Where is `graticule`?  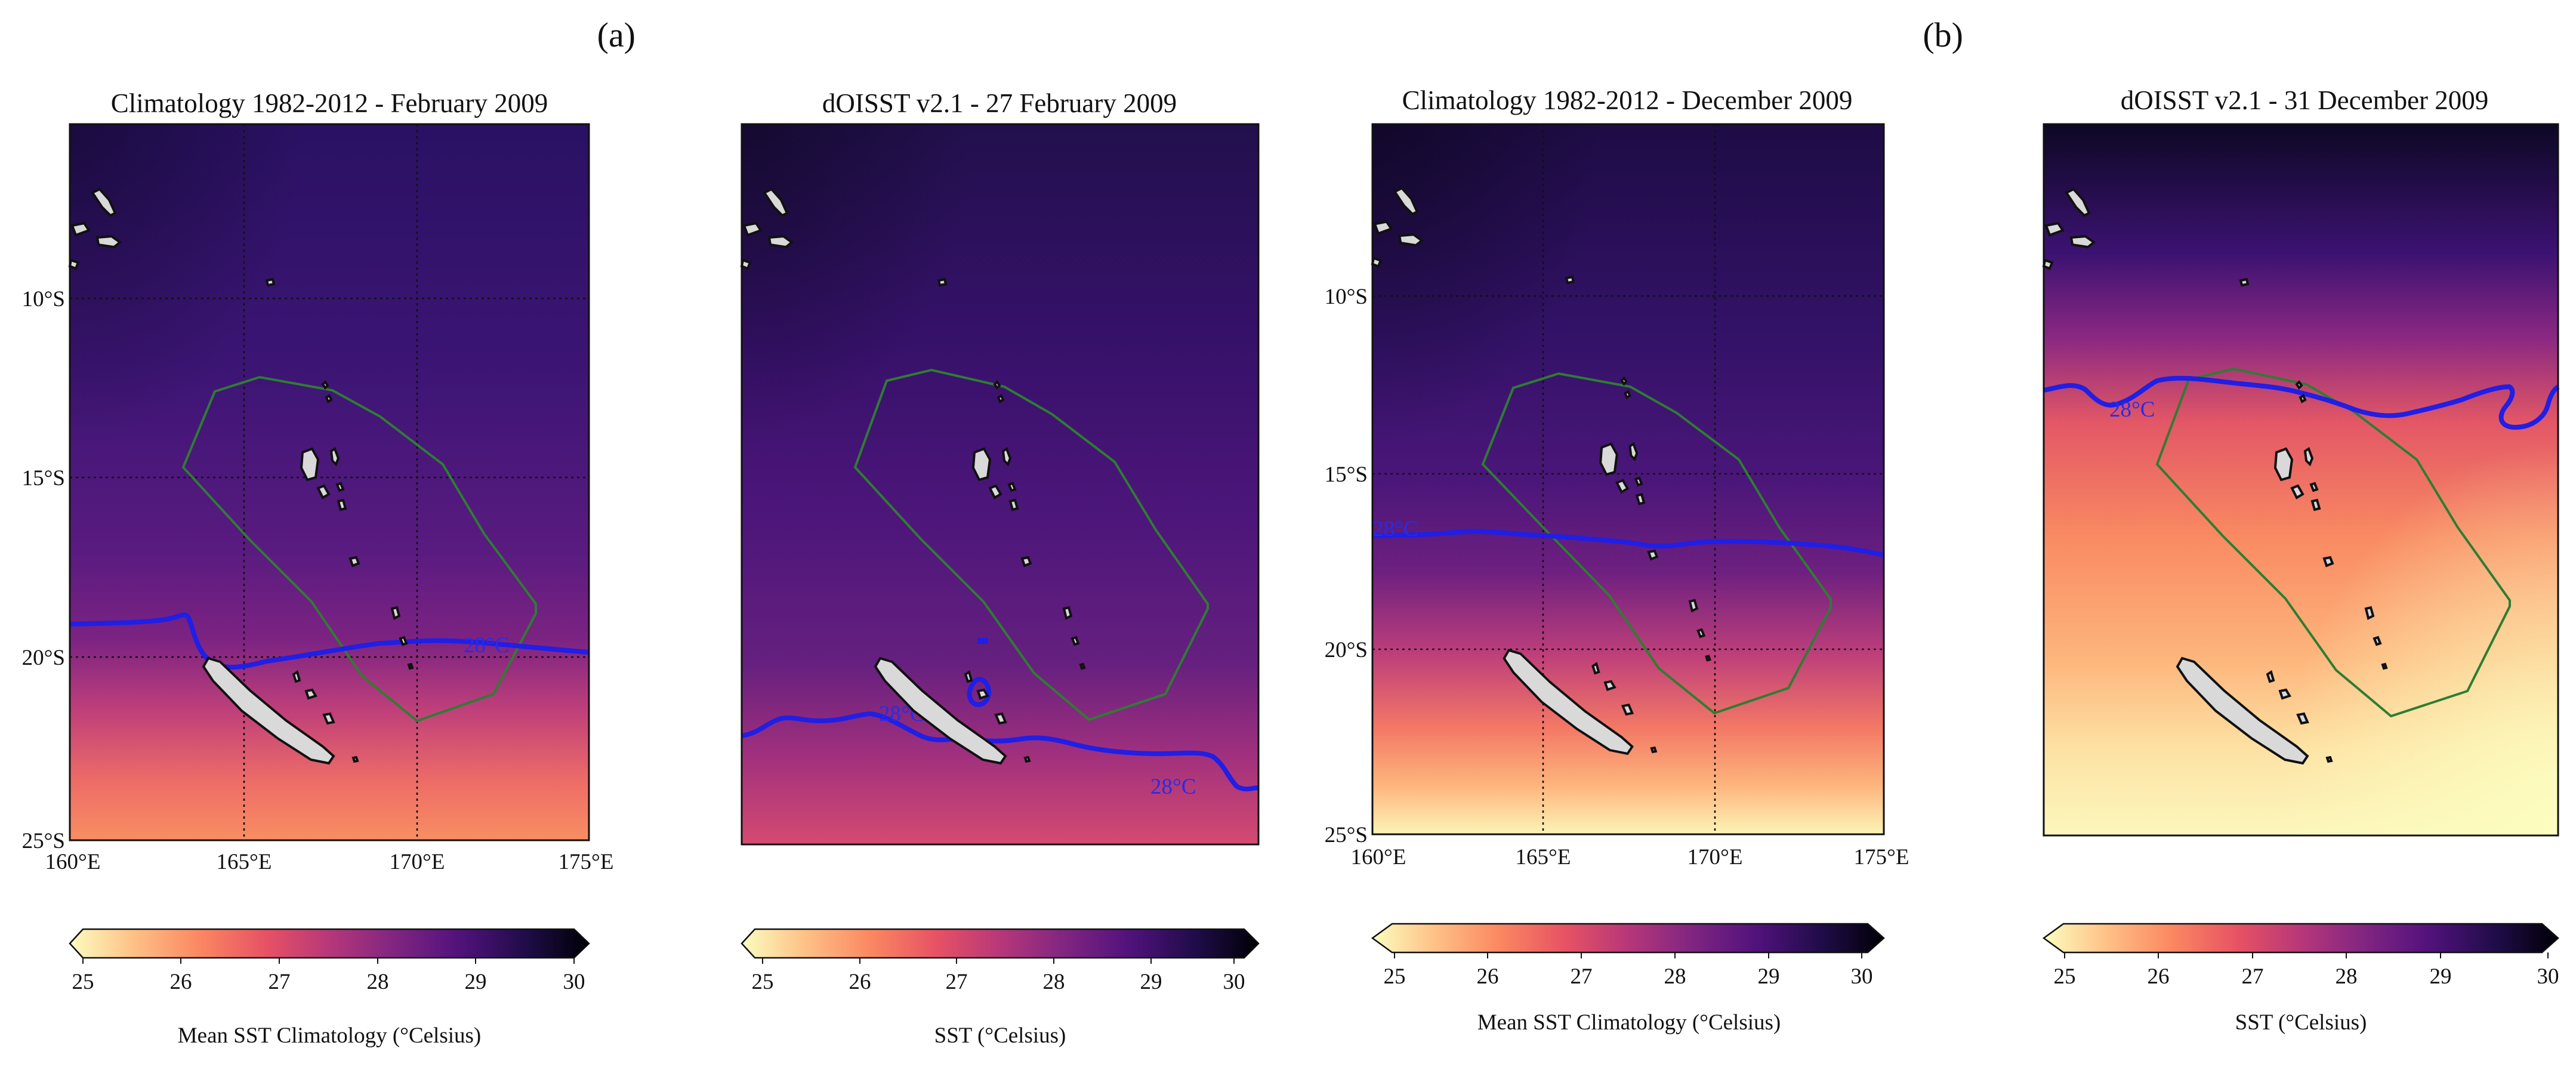 graticule is located at coordinates (1628, 479).